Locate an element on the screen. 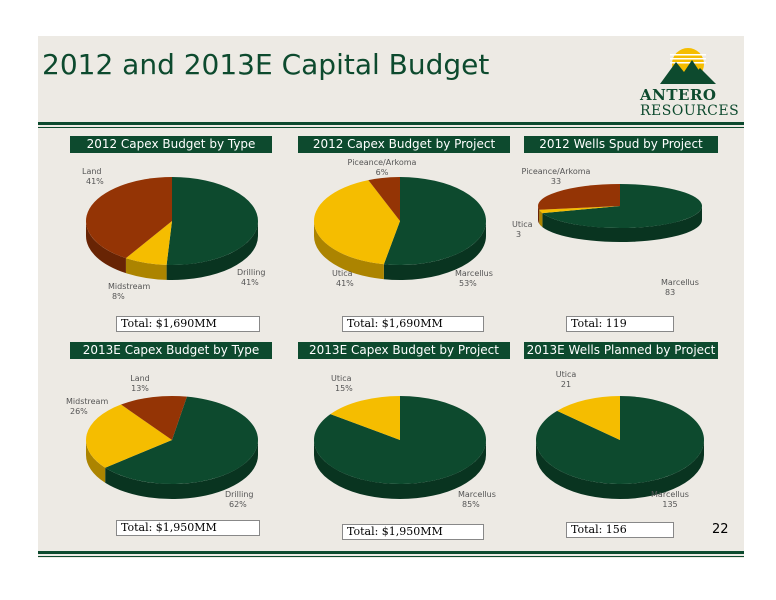 This screenshot has height=600, width=776. chart-title-2013-wells: 2013E Wells Planned by Project is located at coordinates (621, 350).